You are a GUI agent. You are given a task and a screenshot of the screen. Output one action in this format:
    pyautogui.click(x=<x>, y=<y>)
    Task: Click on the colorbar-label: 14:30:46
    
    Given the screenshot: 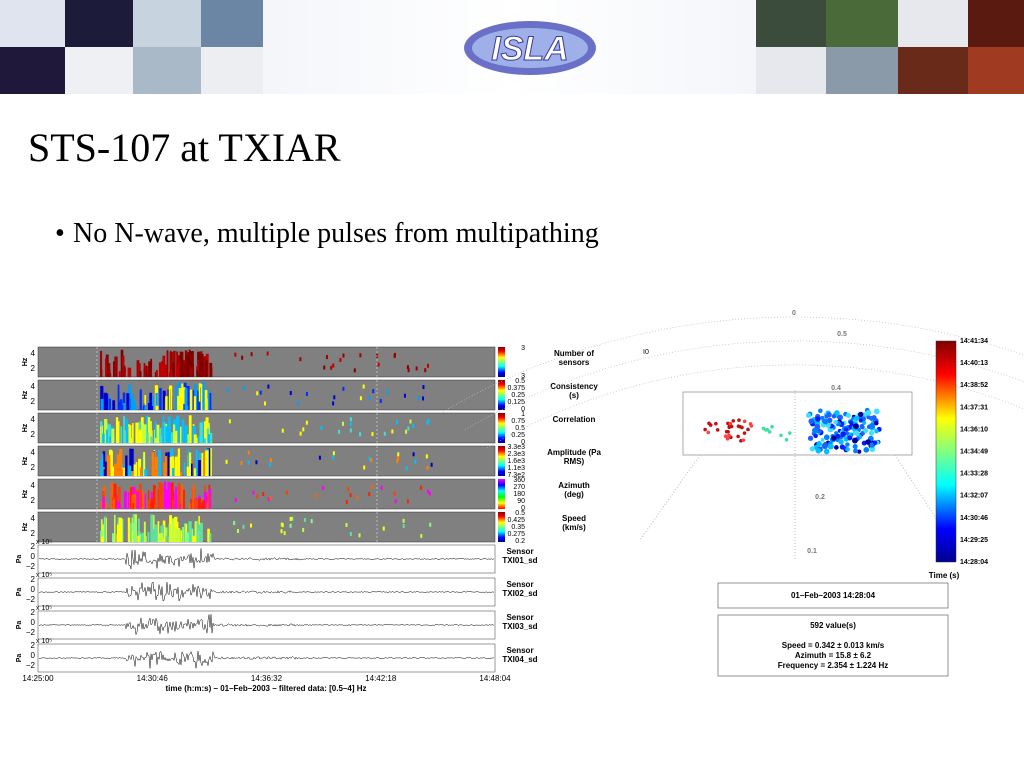 What is the action you would take?
    pyautogui.click(x=974, y=518)
    